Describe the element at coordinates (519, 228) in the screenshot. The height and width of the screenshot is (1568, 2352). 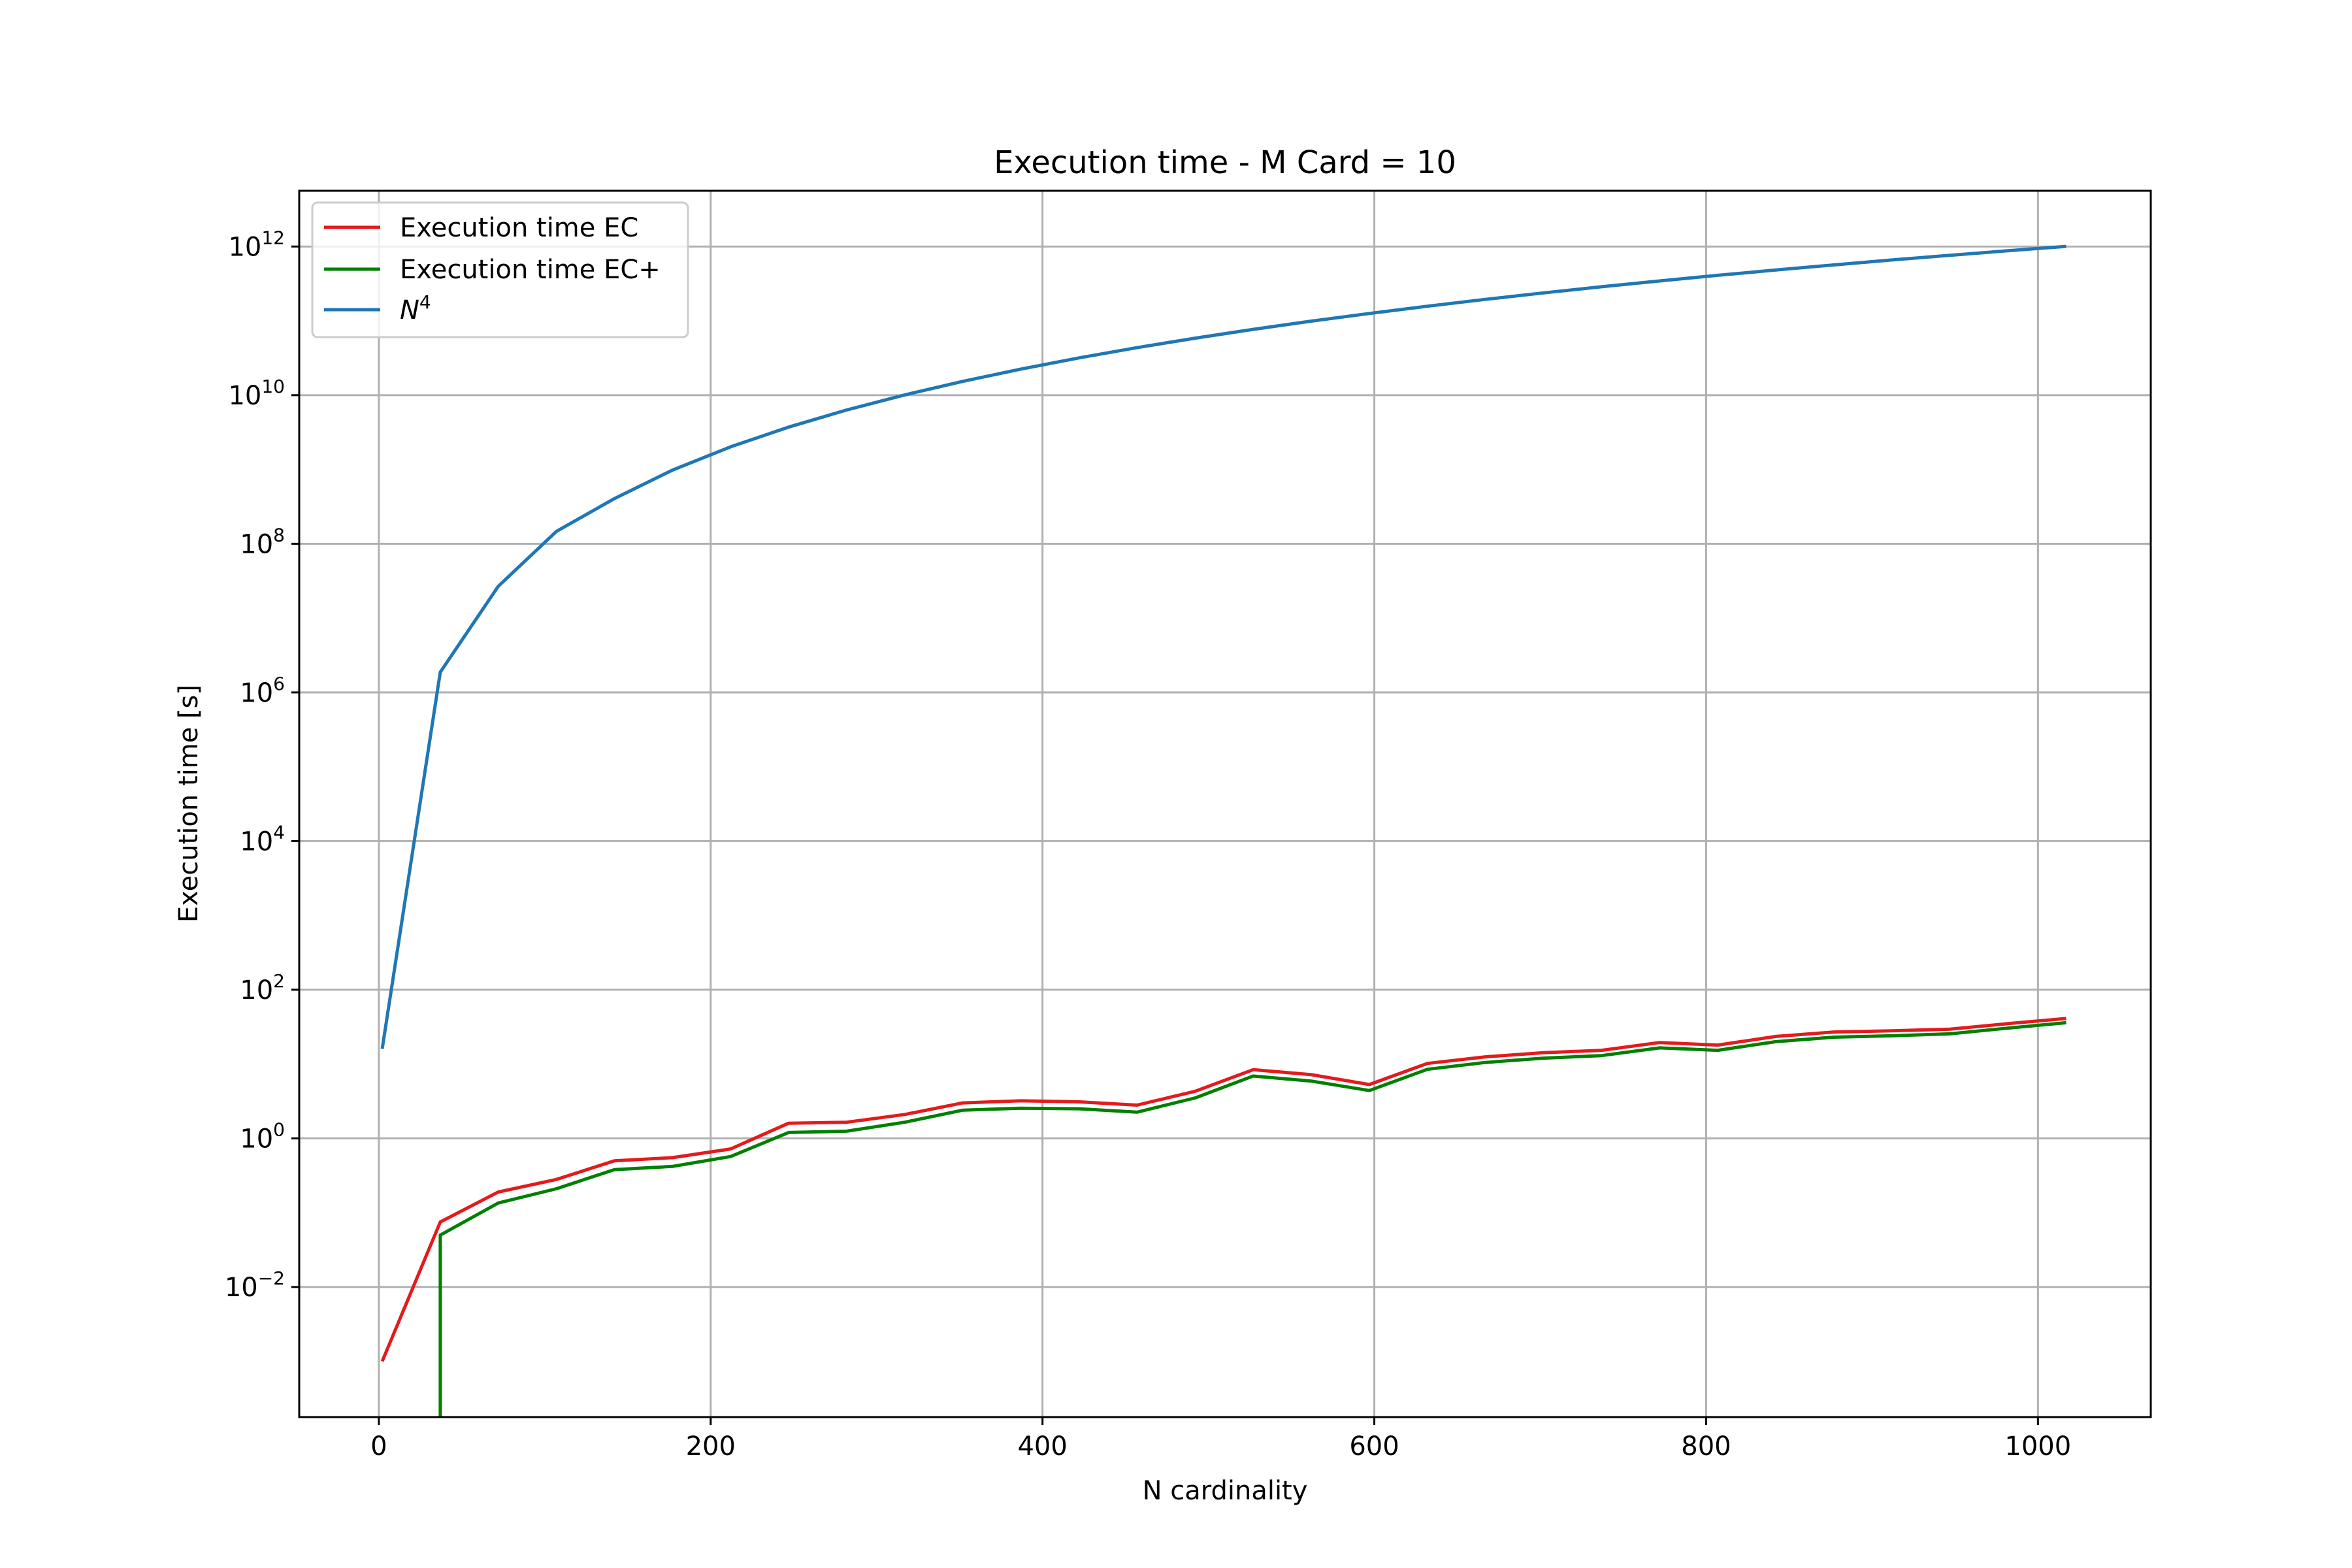
I see `legend-label-ec: Execution time EC` at that location.